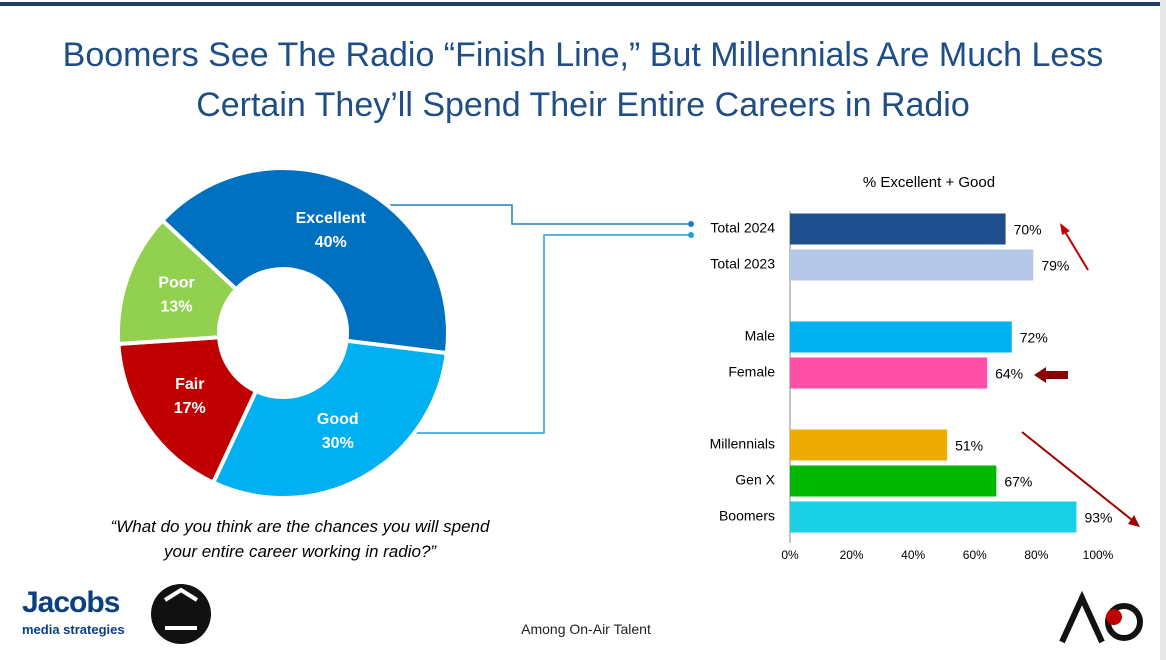 The image size is (1166, 660). Describe the element at coordinates (338, 443) in the screenshot. I see `slice-value: 30%` at that location.